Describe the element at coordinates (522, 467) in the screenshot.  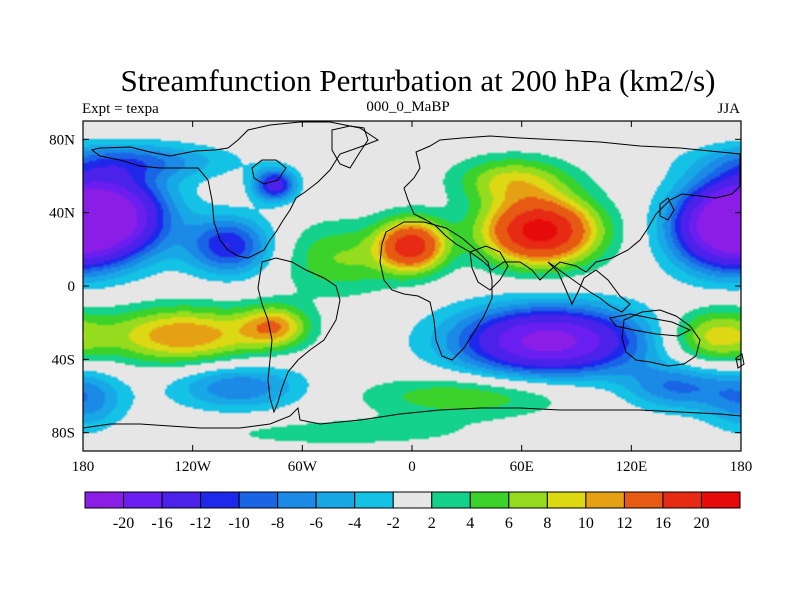
I see `x-tick-label: 60E` at that location.